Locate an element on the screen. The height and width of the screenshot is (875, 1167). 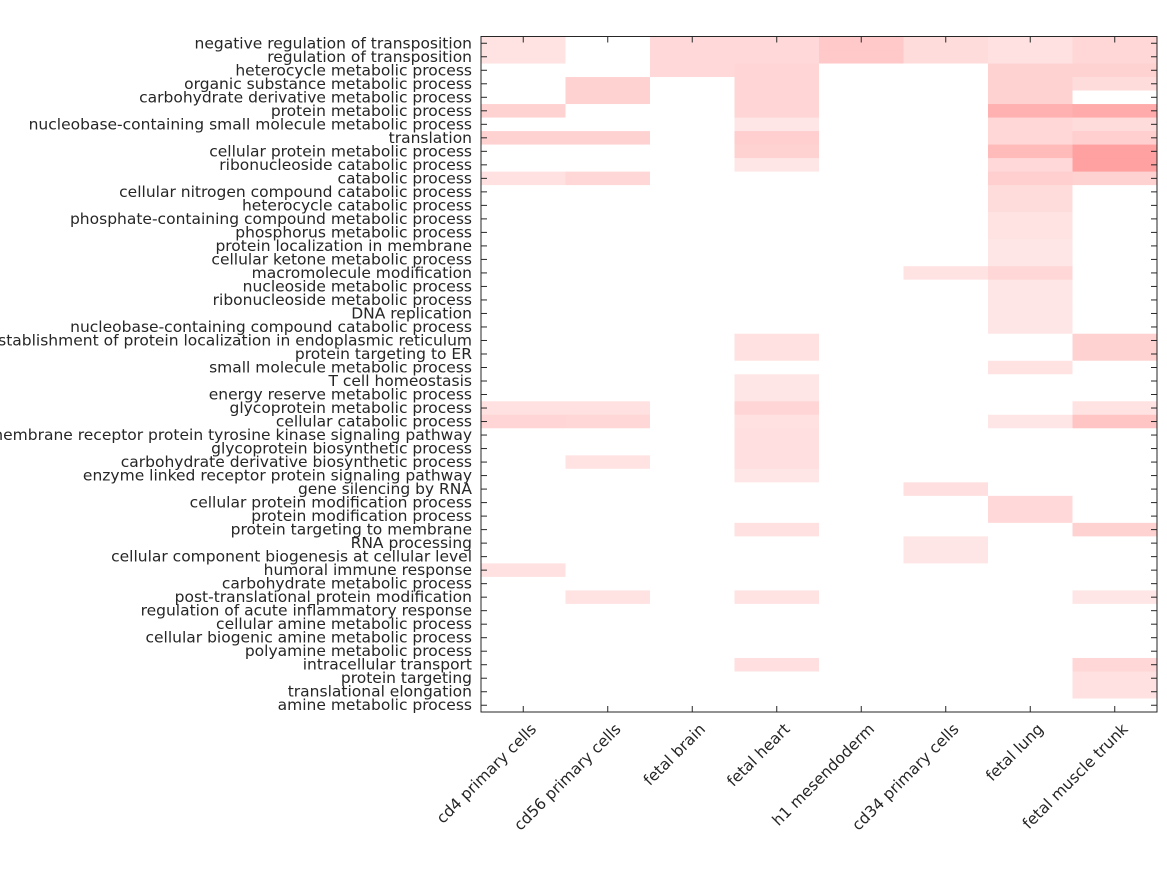
row-label: nucleoside metabolic process is located at coordinates (357, 286).